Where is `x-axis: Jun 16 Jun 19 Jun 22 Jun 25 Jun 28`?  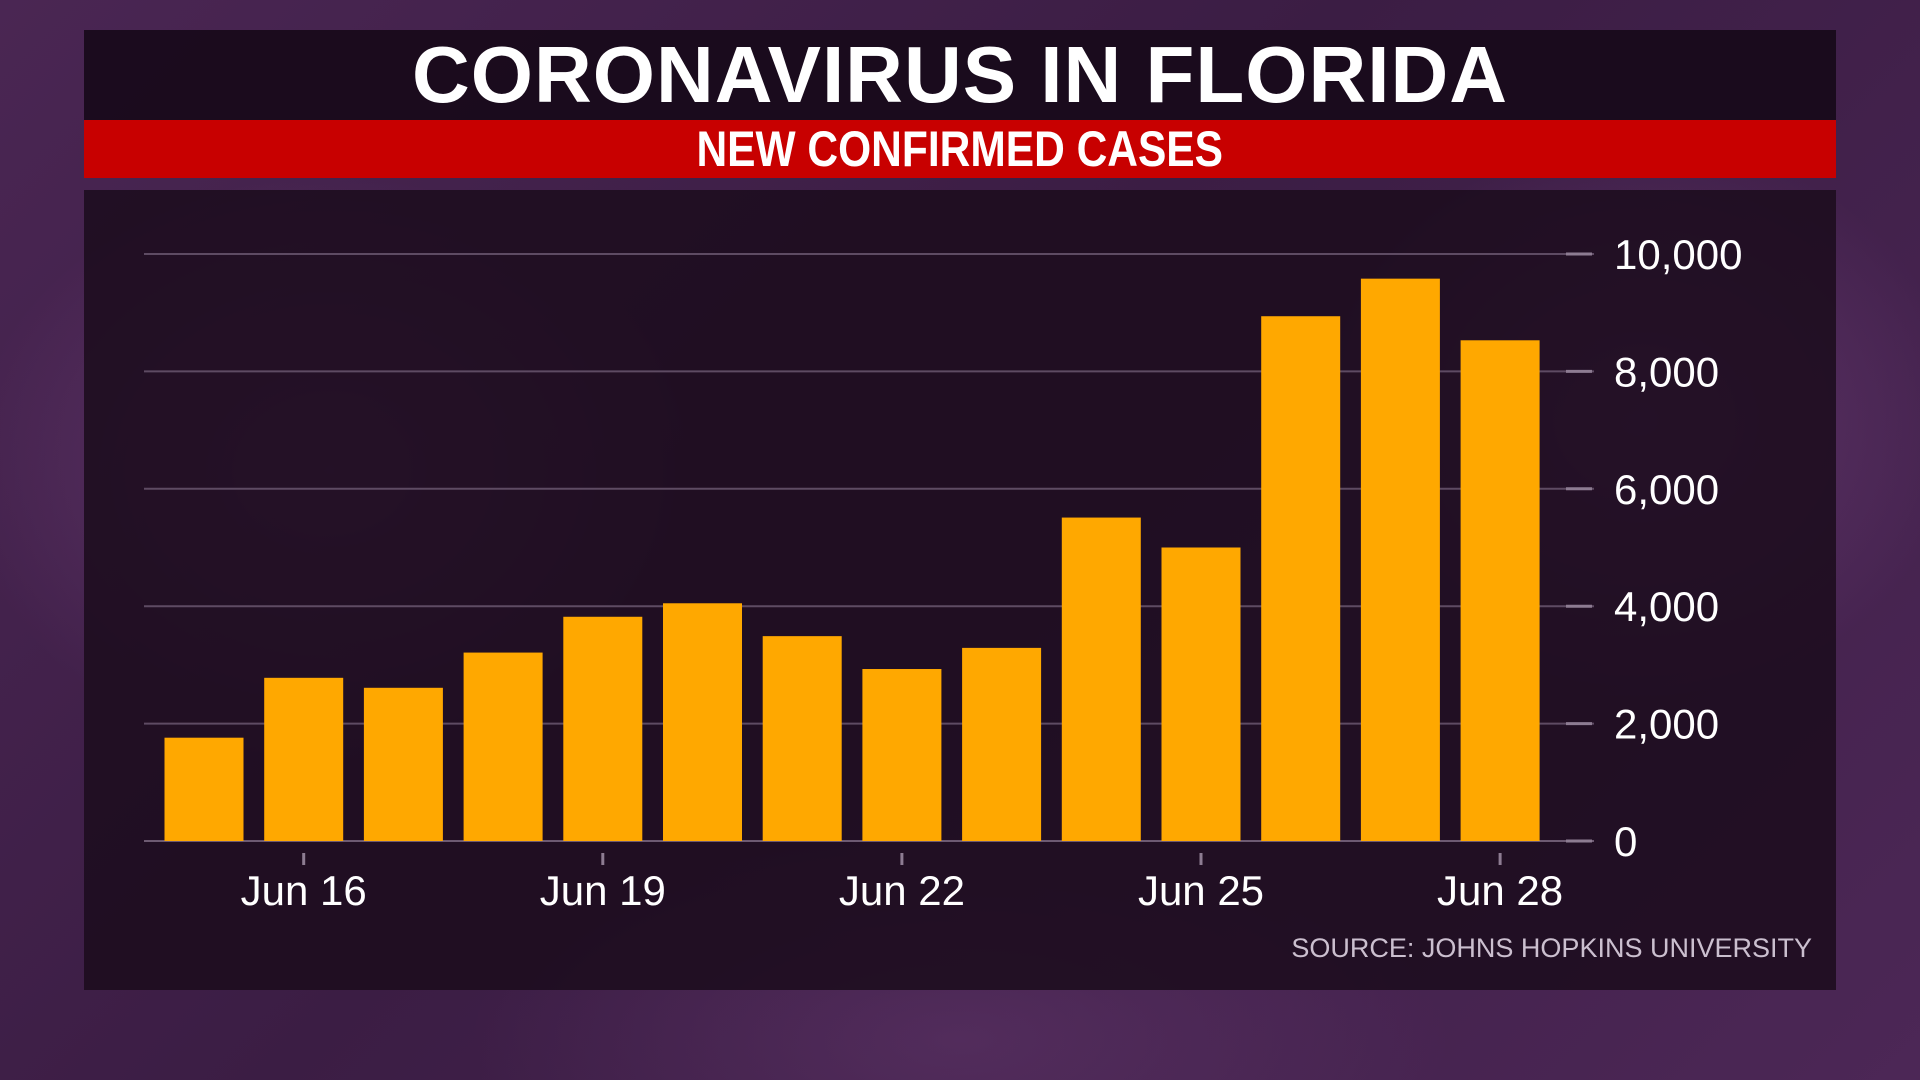
x-axis: Jun 16 Jun 19 Jun 22 Jun 25 Jun 28 is located at coordinates (902, 883).